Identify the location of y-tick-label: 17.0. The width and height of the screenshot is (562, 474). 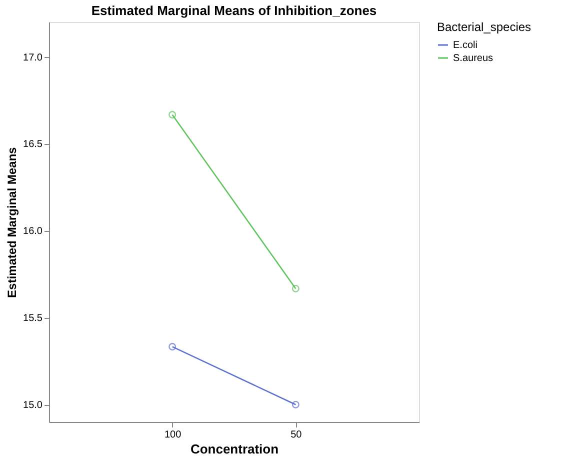
(33, 58).